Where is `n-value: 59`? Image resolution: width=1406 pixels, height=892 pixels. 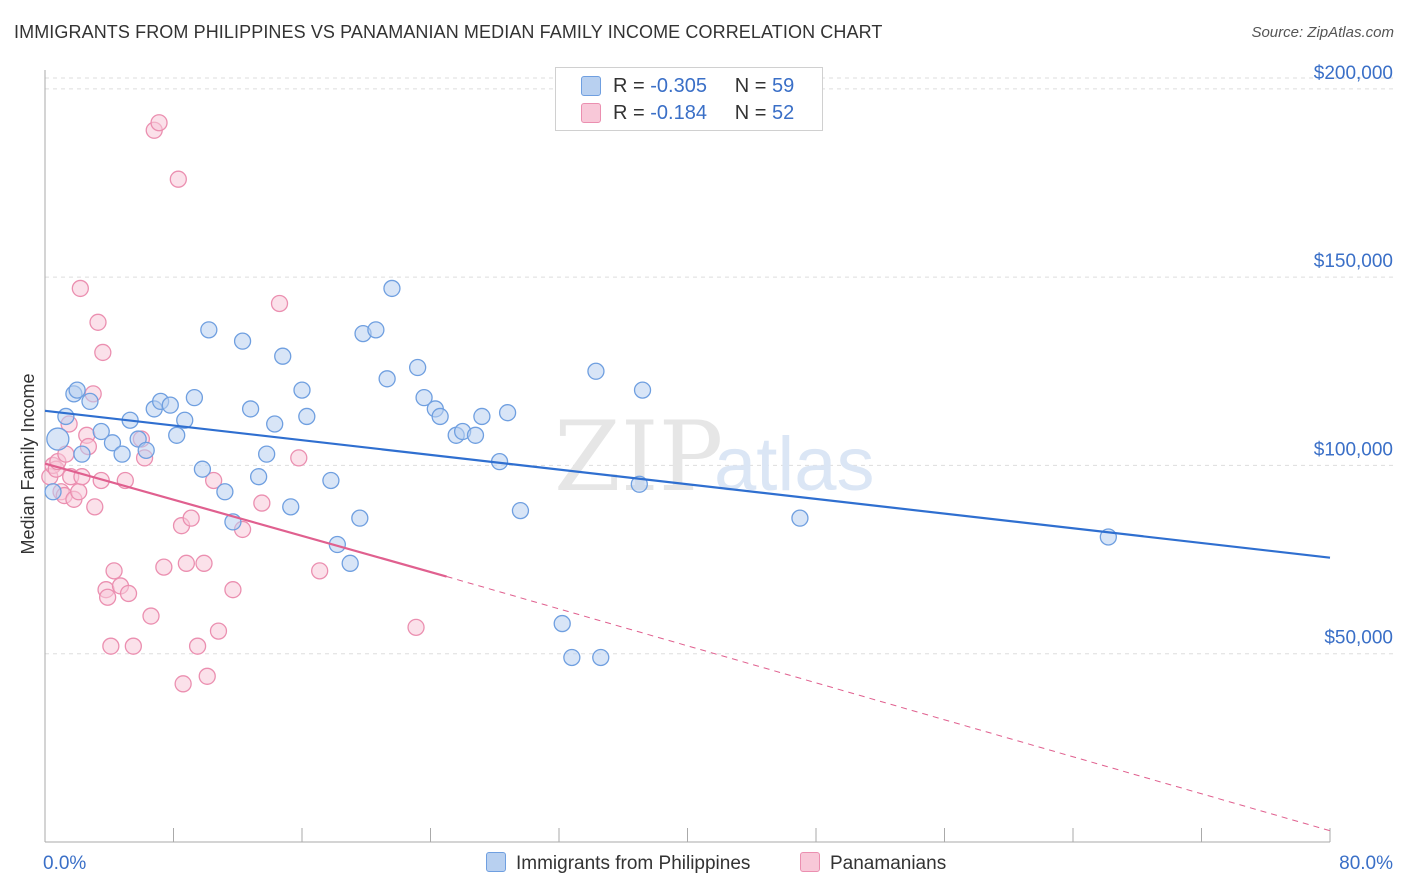
n-value: 59 is located at coordinates (783, 86).